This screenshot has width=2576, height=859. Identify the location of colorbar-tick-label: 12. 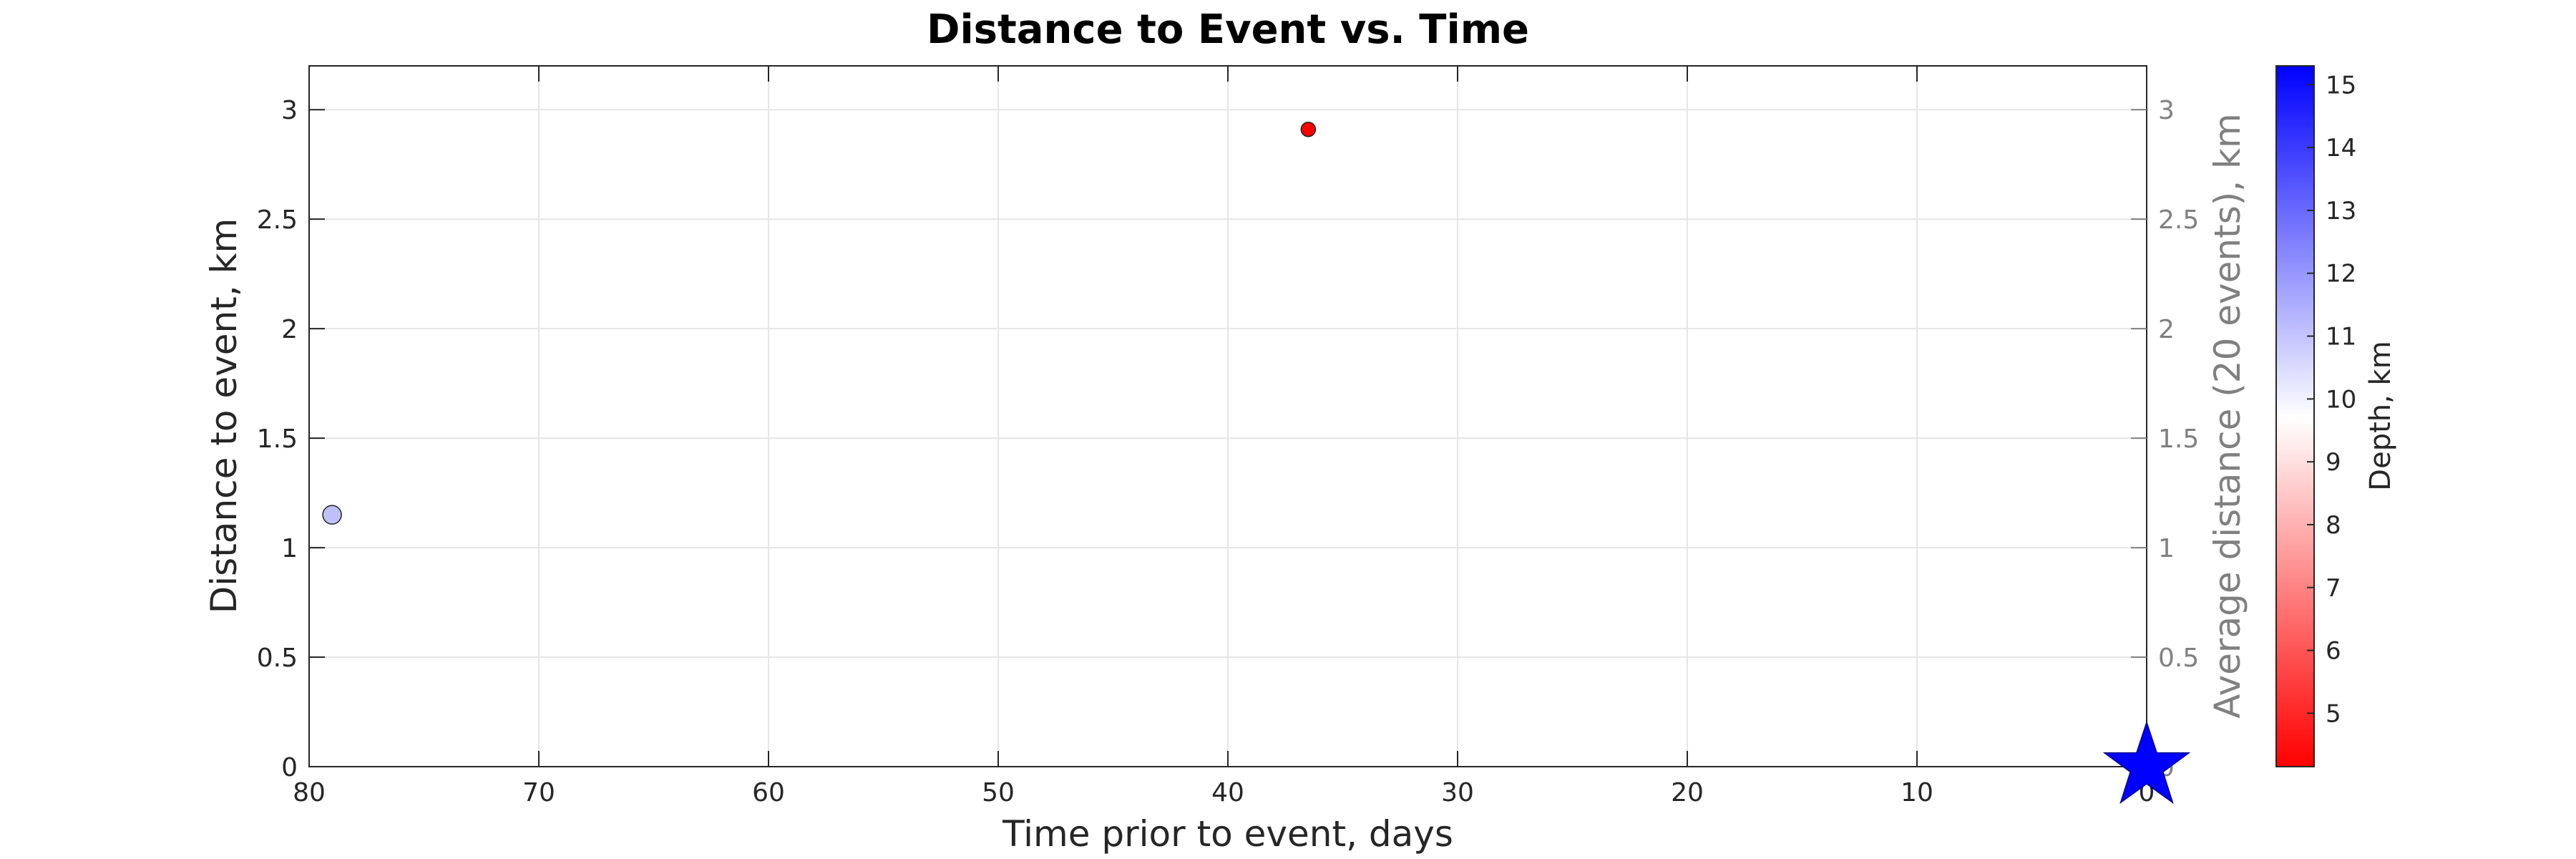
(2341, 274).